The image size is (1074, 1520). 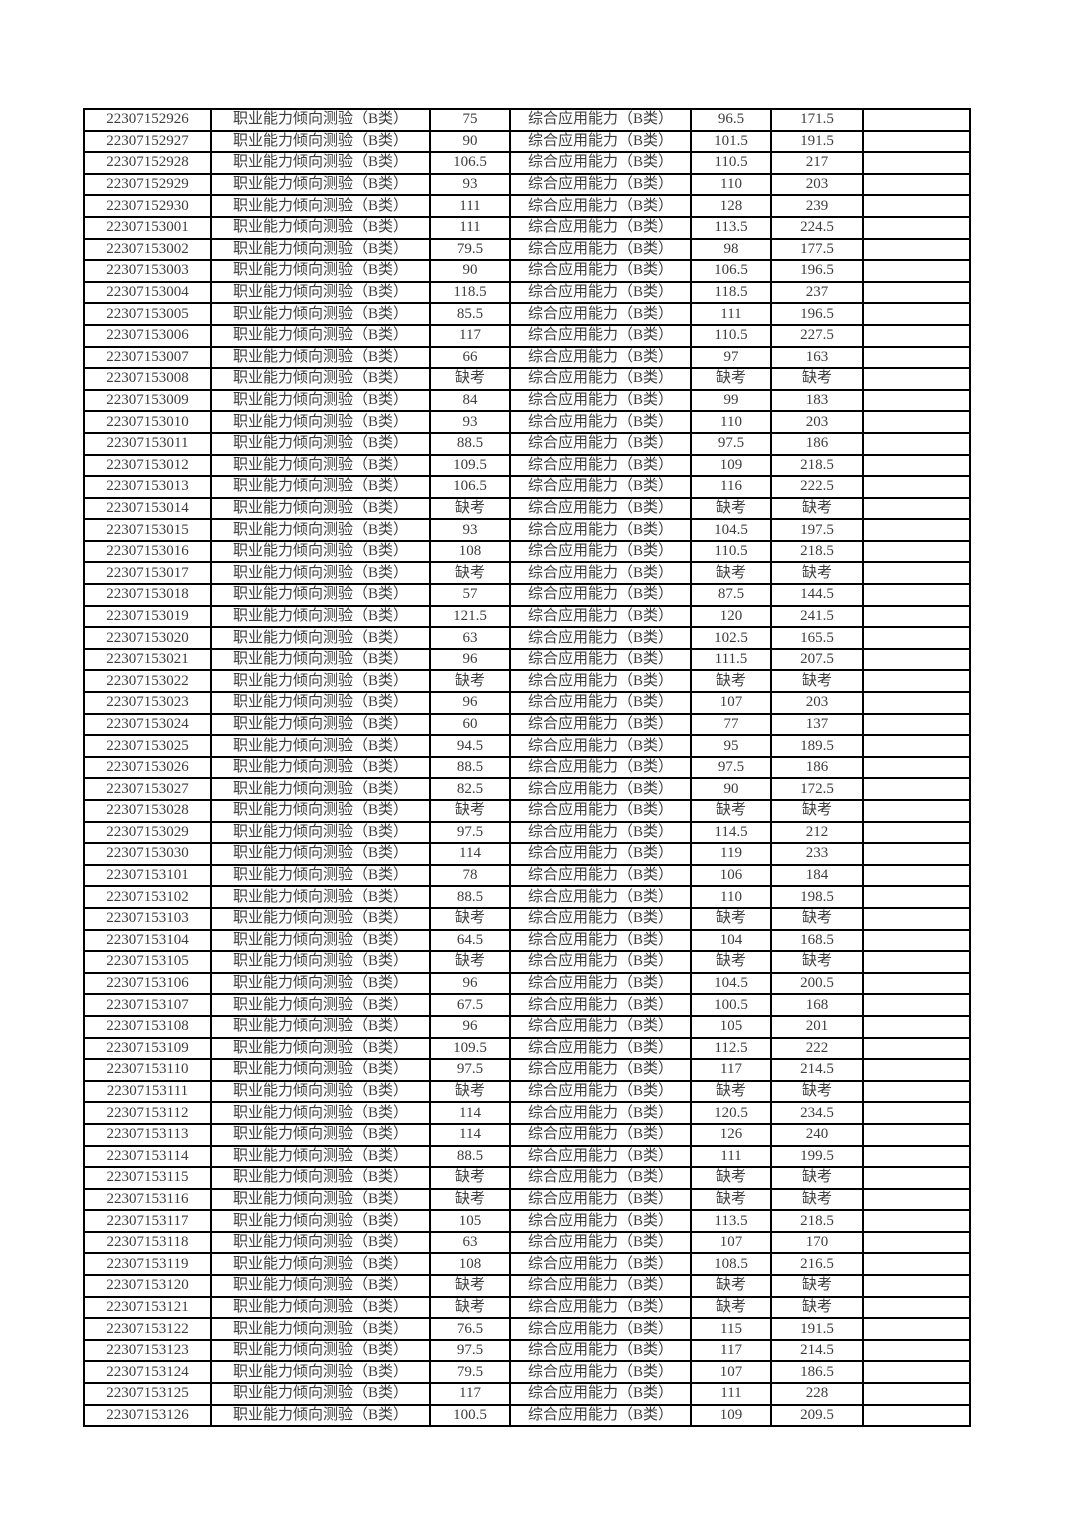 What do you see at coordinates (470, 120) in the screenshot?
I see `score1-cell: 75` at bounding box center [470, 120].